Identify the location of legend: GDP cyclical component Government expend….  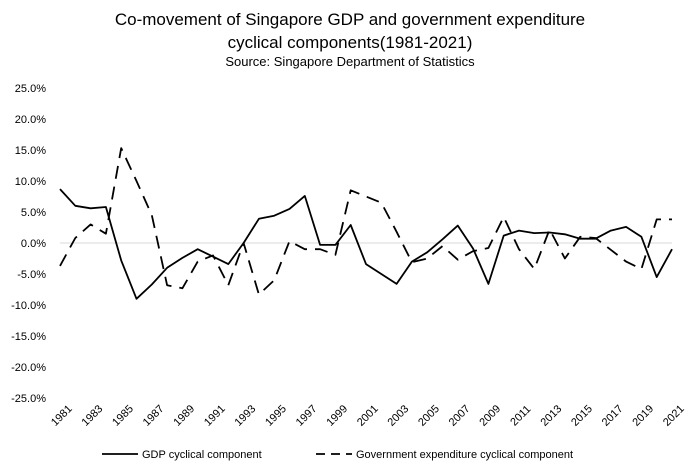
(337, 455).